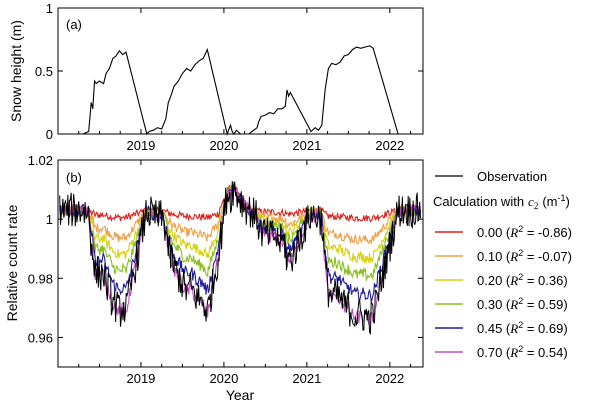 The height and width of the screenshot is (404, 600). I want to click on legend-label-0.70: 0.70 (R2 = 0.54), so click(522, 352).